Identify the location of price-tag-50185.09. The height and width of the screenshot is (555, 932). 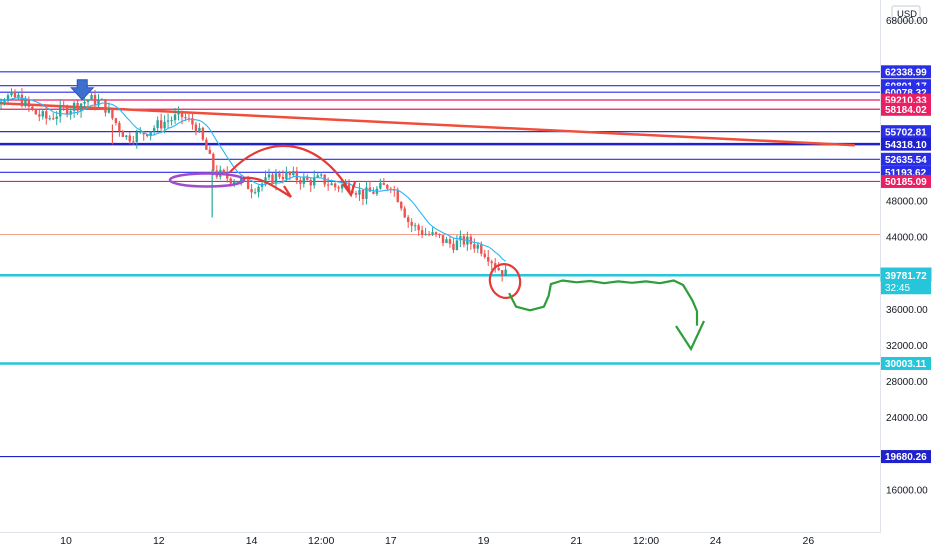
(906, 181).